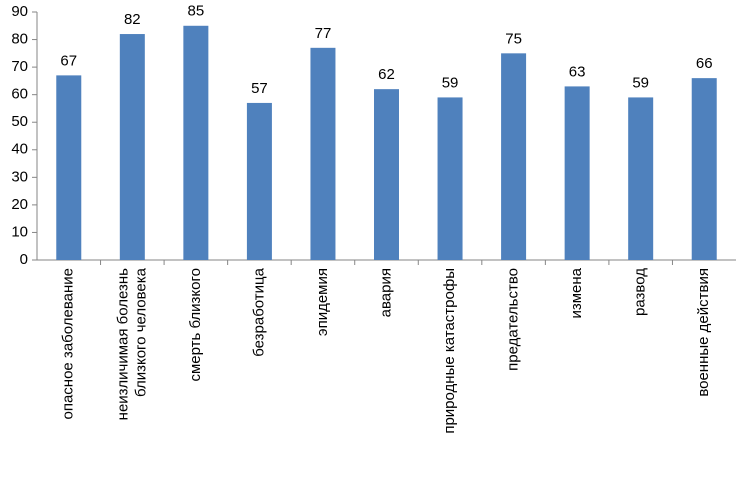  Describe the element at coordinates (259, 88) in the screenshot. I see `value-label: 57` at that location.